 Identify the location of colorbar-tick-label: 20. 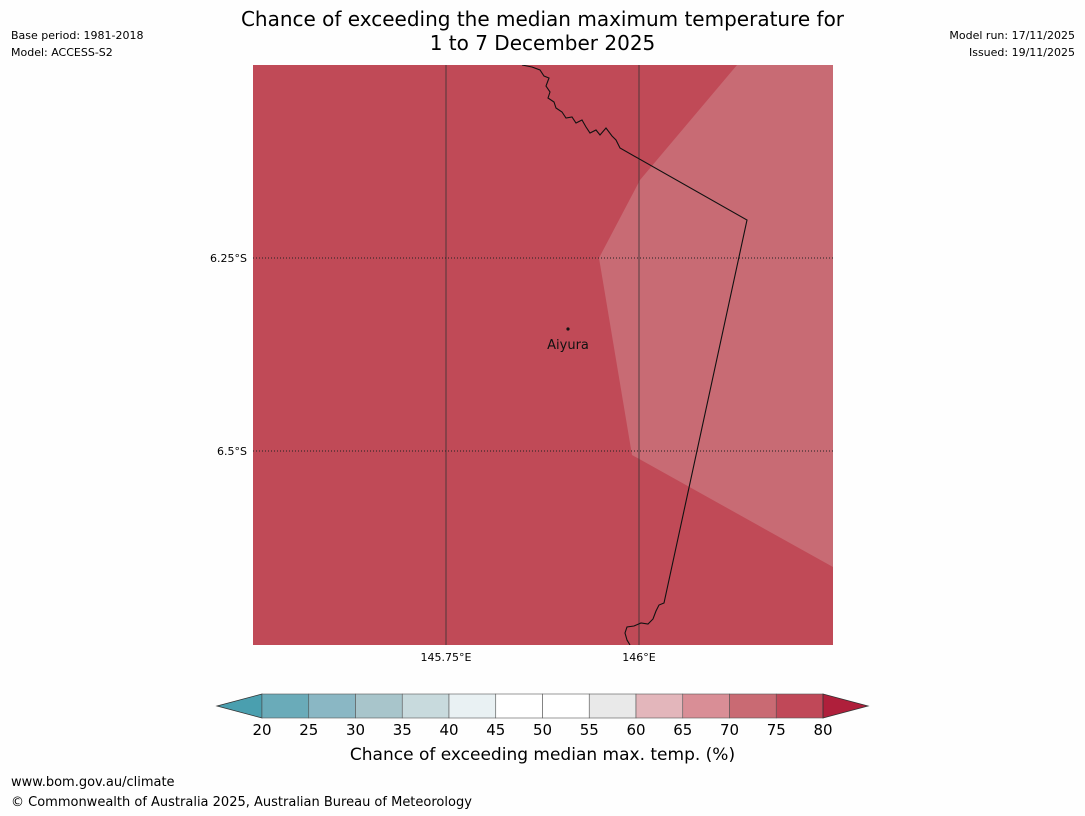
(261, 730).